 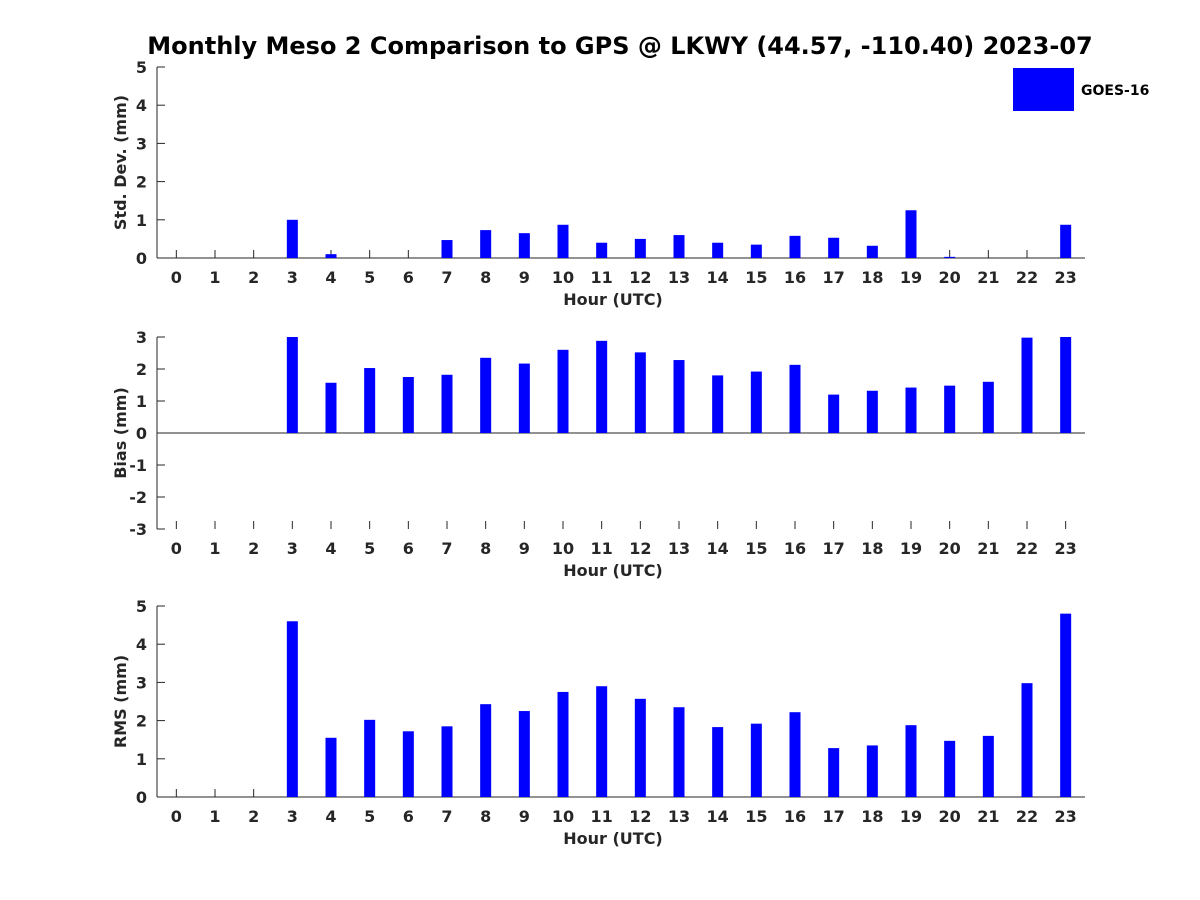 What do you see at coordinates (640, 277) in the screenshot?
I see `std-dev-xtick-label: 12` at bounding box center [640, 277].